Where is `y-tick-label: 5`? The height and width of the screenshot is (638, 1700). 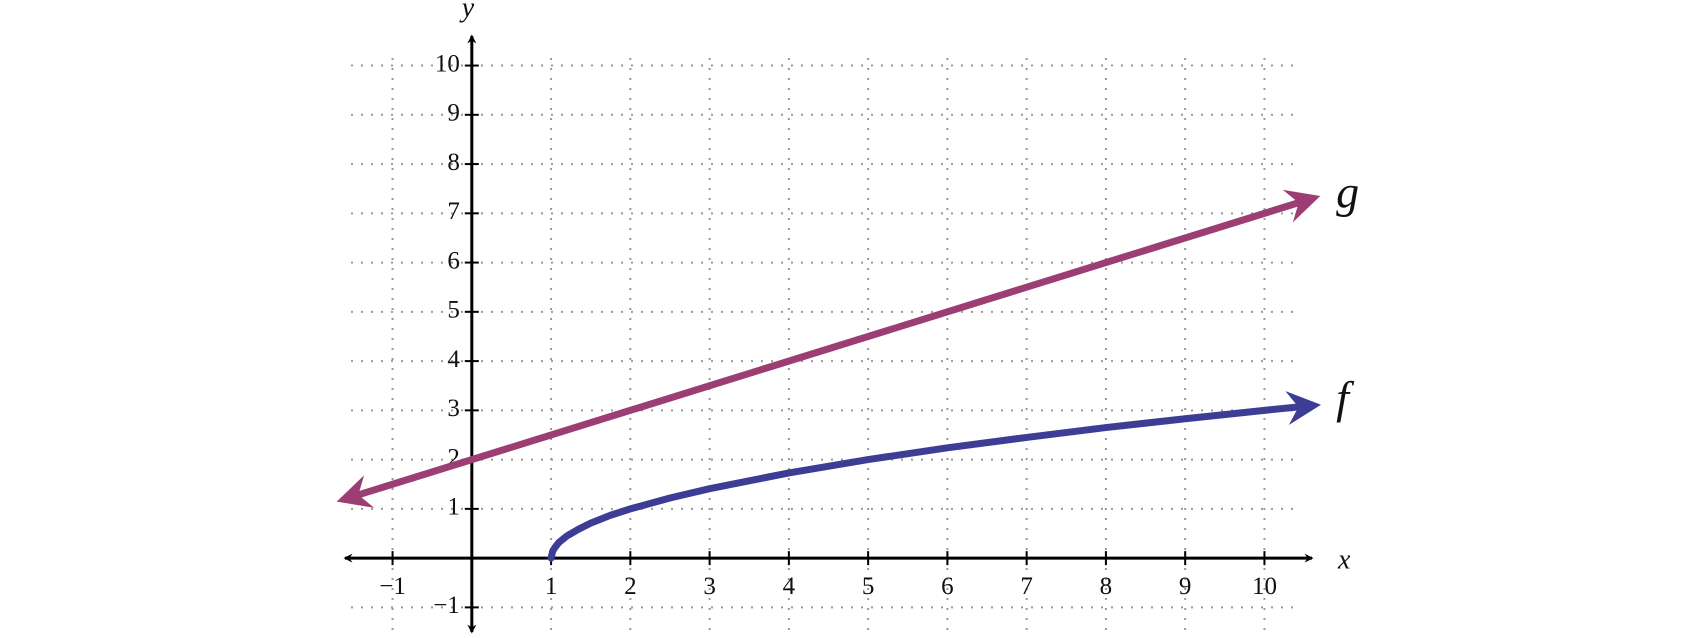 y-tick-label: 5 is located at coordinates (453, 310).